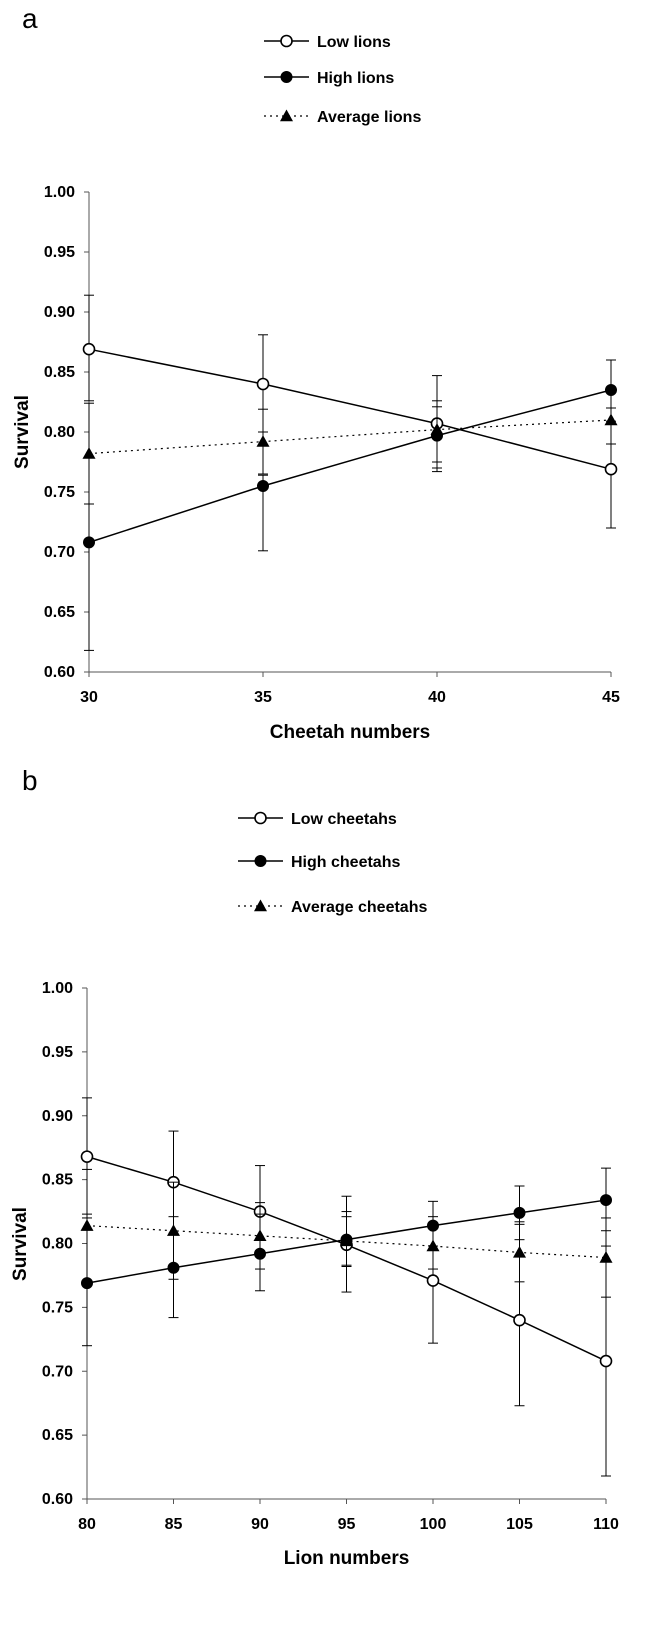 Image resolution: width=654 pixels, height=1642 pixels. What do you see at coordinates (347, 1524) in the screenshot?
I see `x-tick-label: 95` at bounding box center [347, 1524].